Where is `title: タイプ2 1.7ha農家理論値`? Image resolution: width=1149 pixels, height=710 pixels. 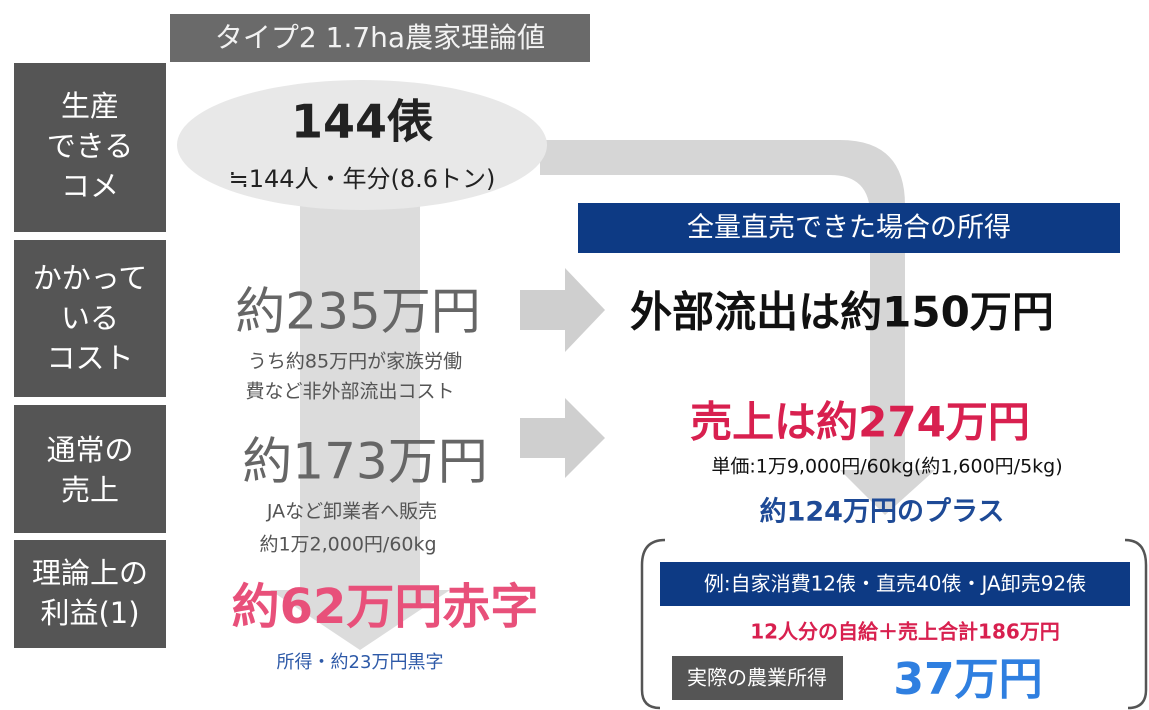
title: タイプ2 1.7ha農家理論値 is located at coordinates (380, 37).